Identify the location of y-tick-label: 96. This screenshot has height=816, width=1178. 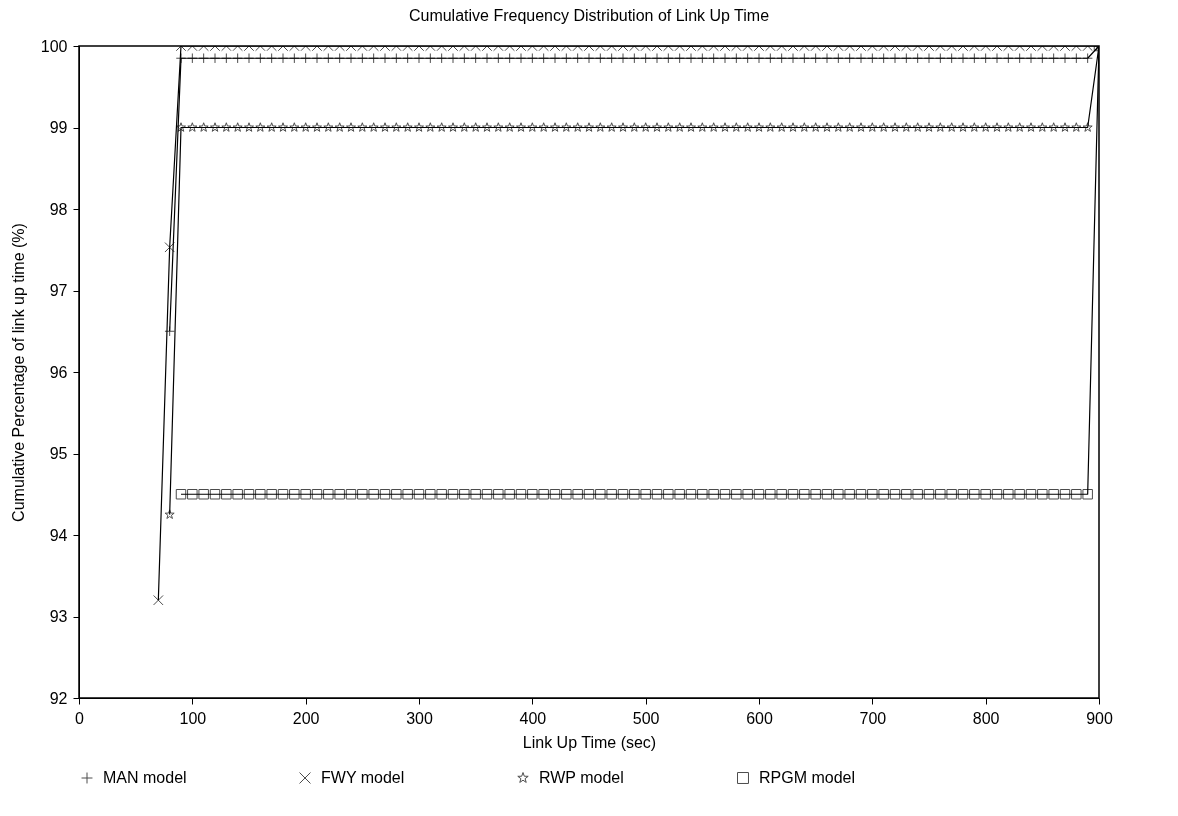
(58, 372).